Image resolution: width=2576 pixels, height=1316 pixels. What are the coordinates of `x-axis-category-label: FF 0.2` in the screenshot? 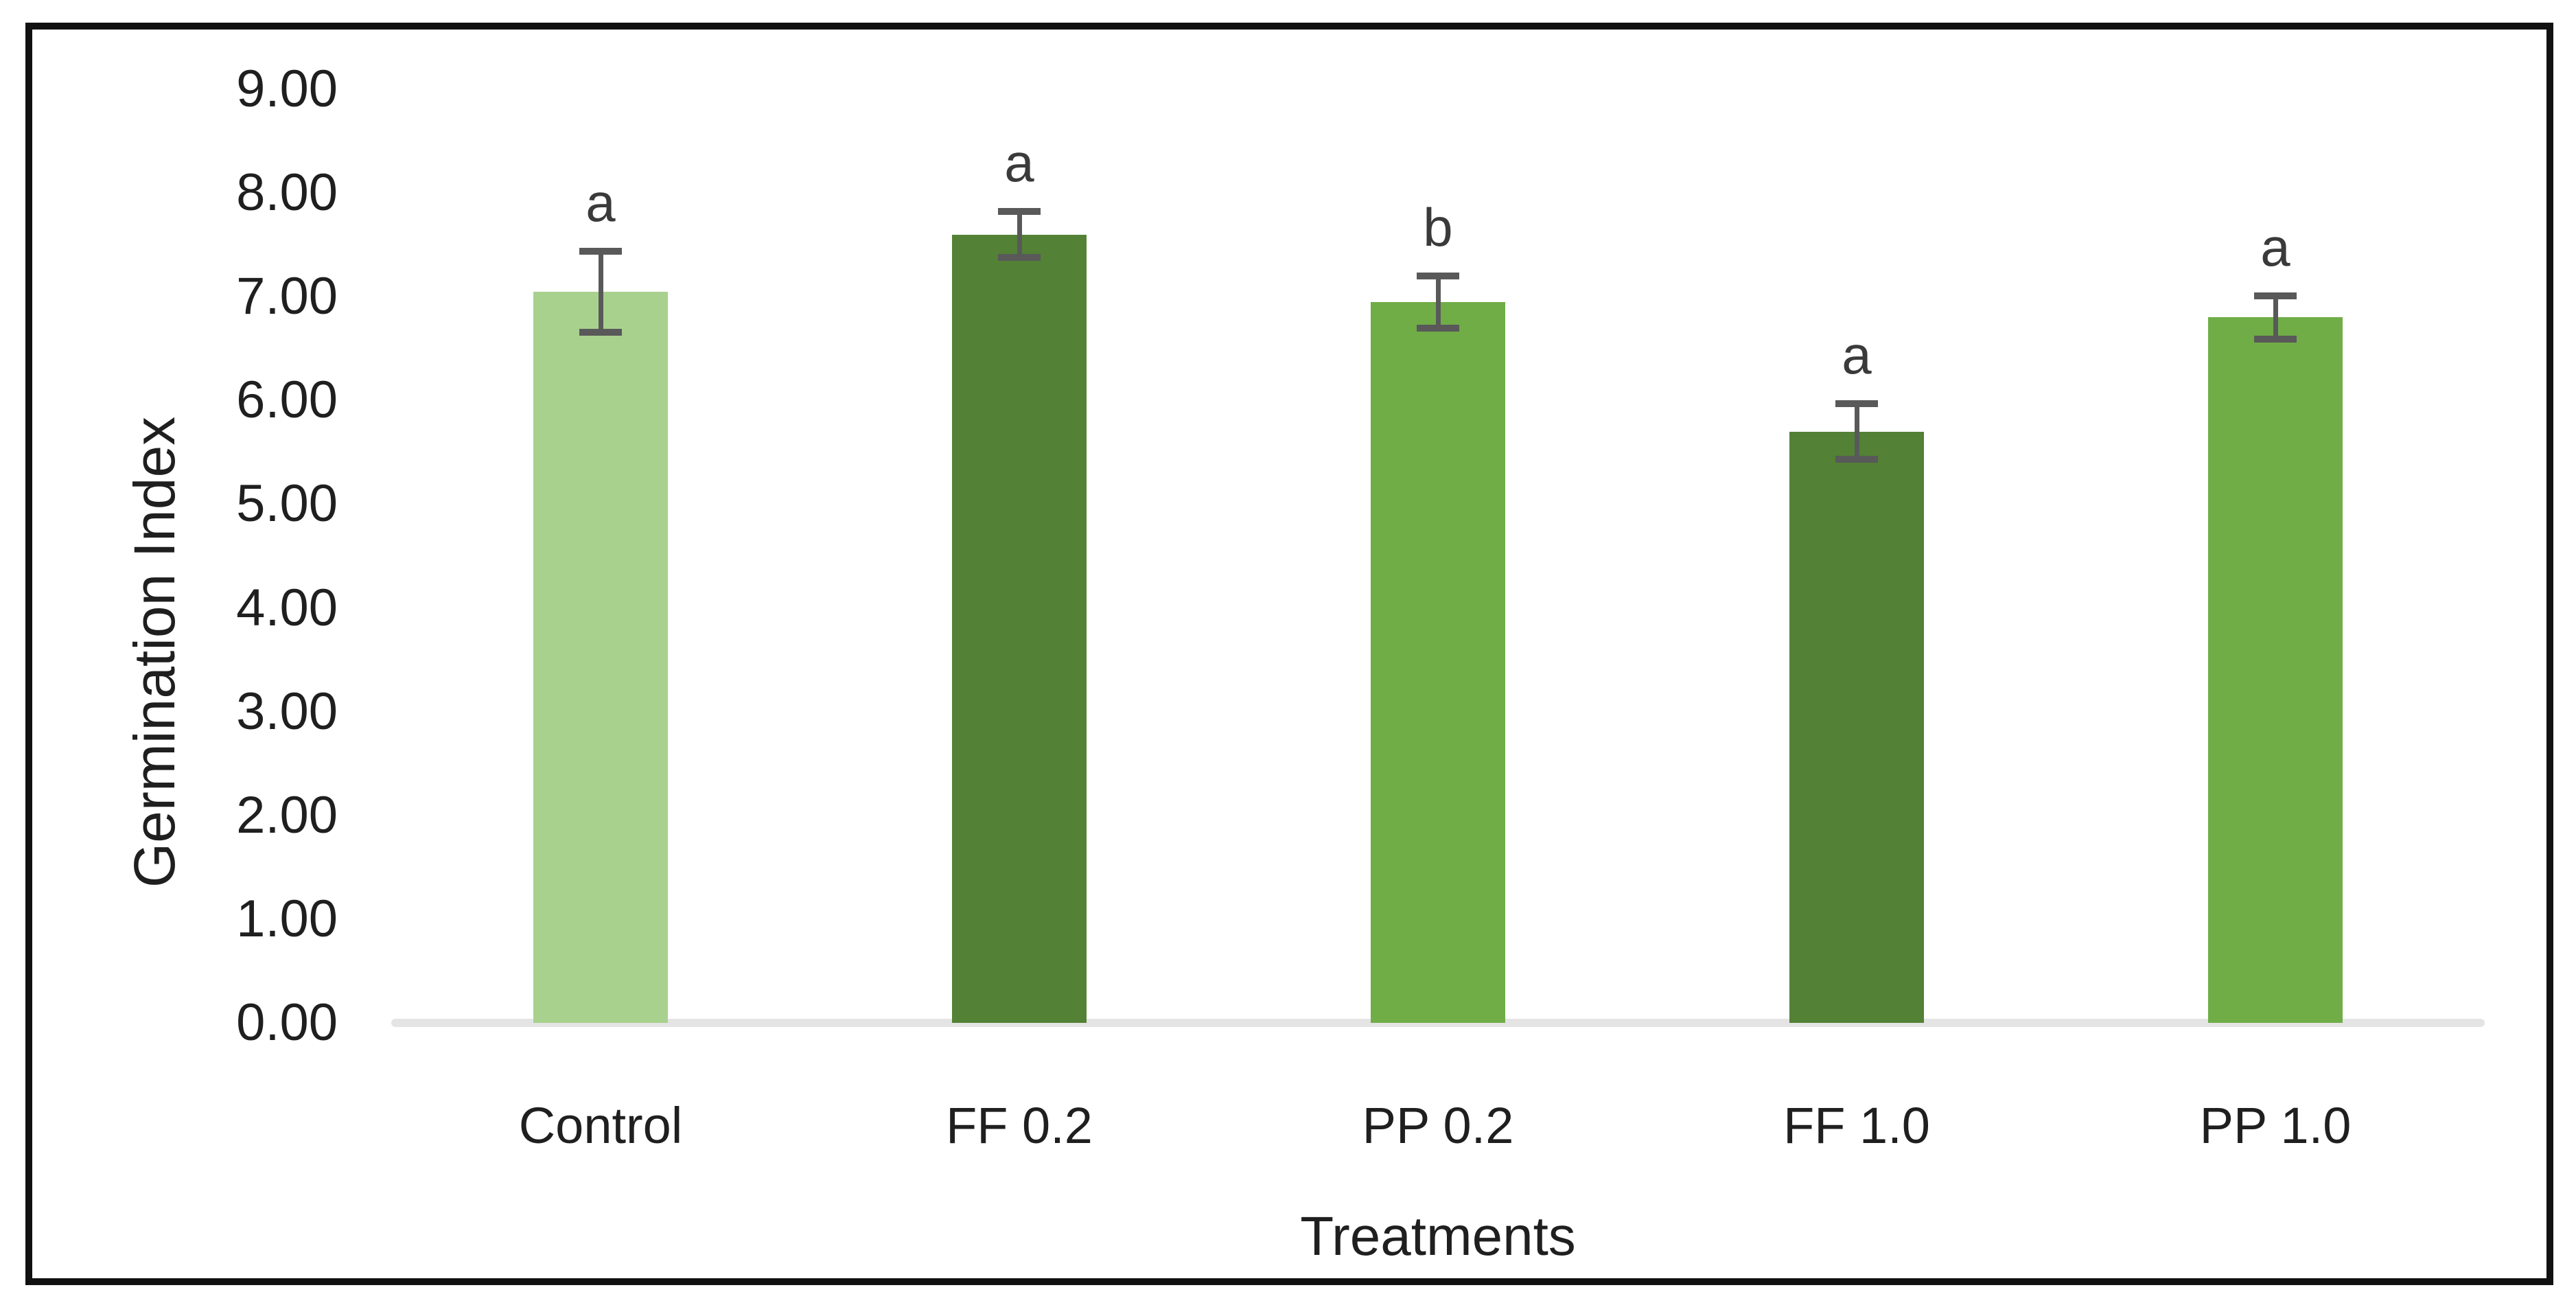 It's located at (1019, 1125).